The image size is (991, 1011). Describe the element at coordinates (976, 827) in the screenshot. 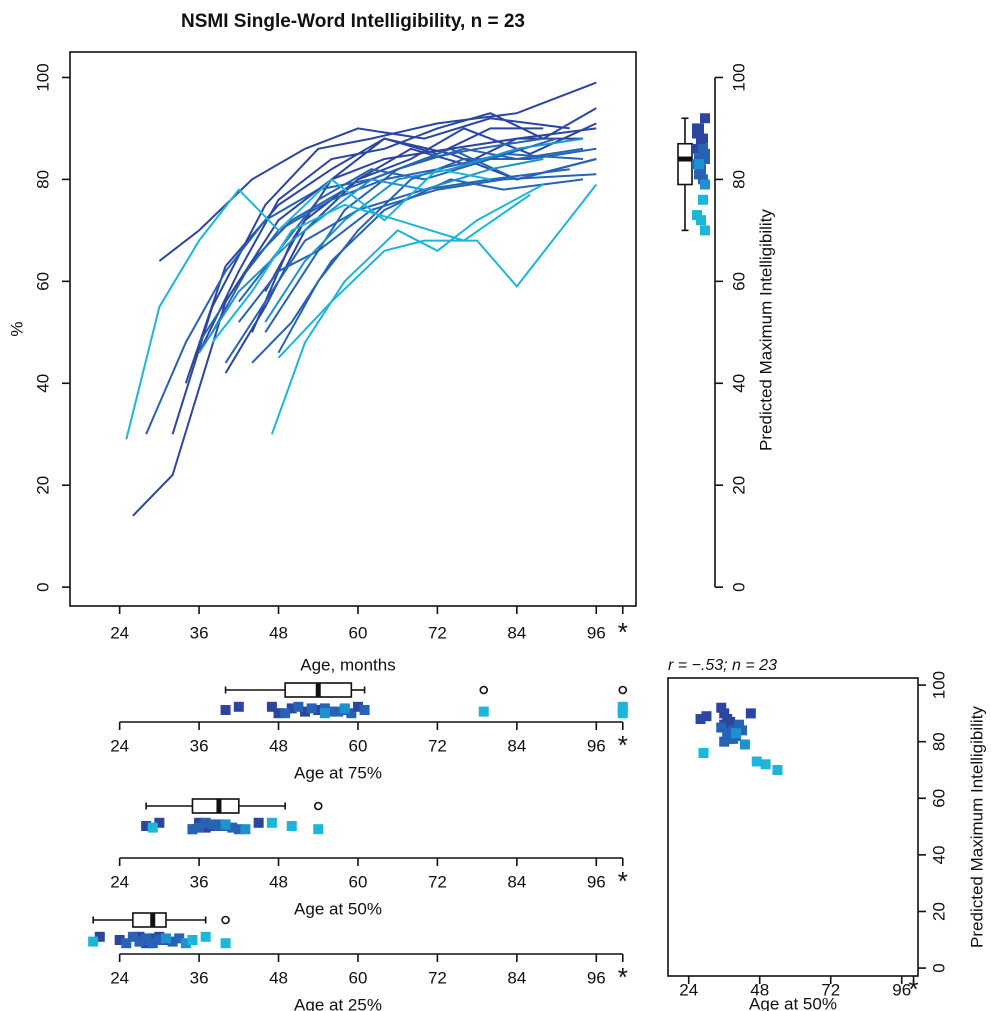

I see `y-axis-label: Predicted Maximum Intelligibility` at that location.